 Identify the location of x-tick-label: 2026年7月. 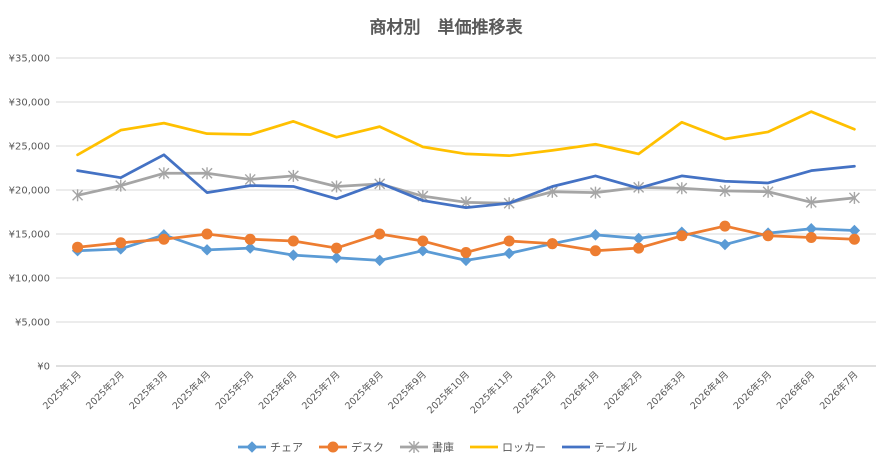
(838, 390).